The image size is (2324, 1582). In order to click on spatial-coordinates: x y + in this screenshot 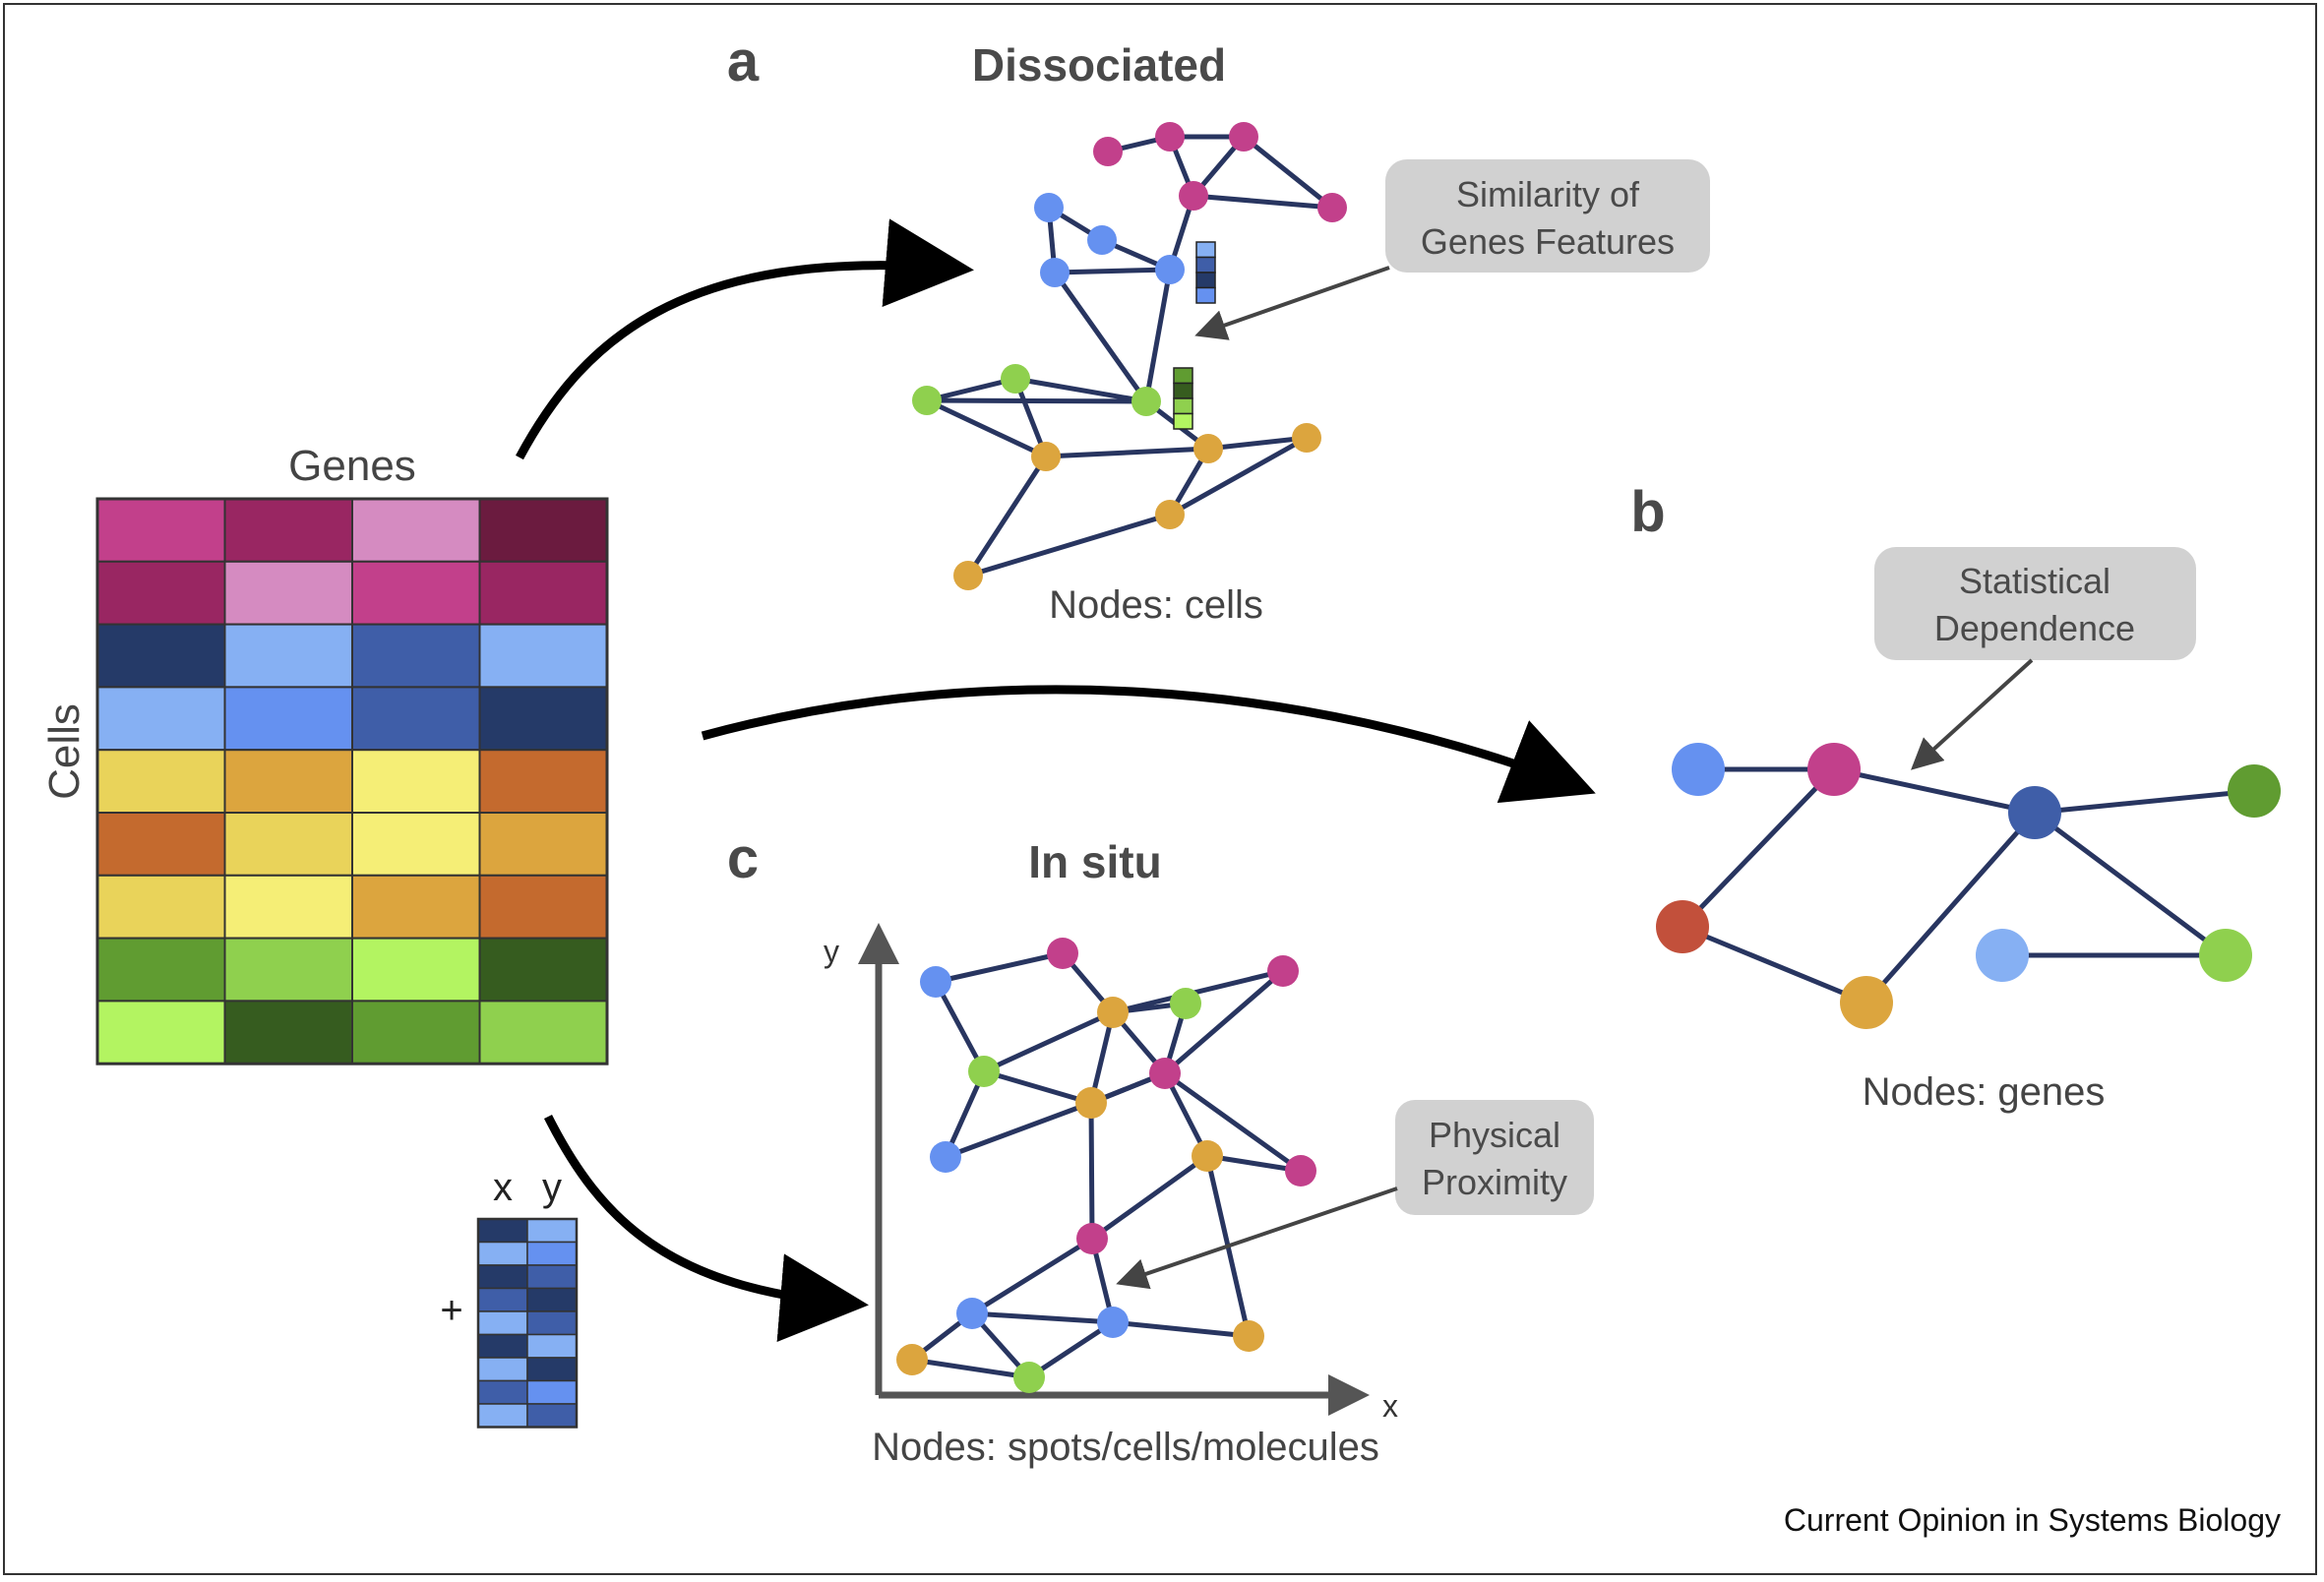, I will do `click(509, 1298)`.